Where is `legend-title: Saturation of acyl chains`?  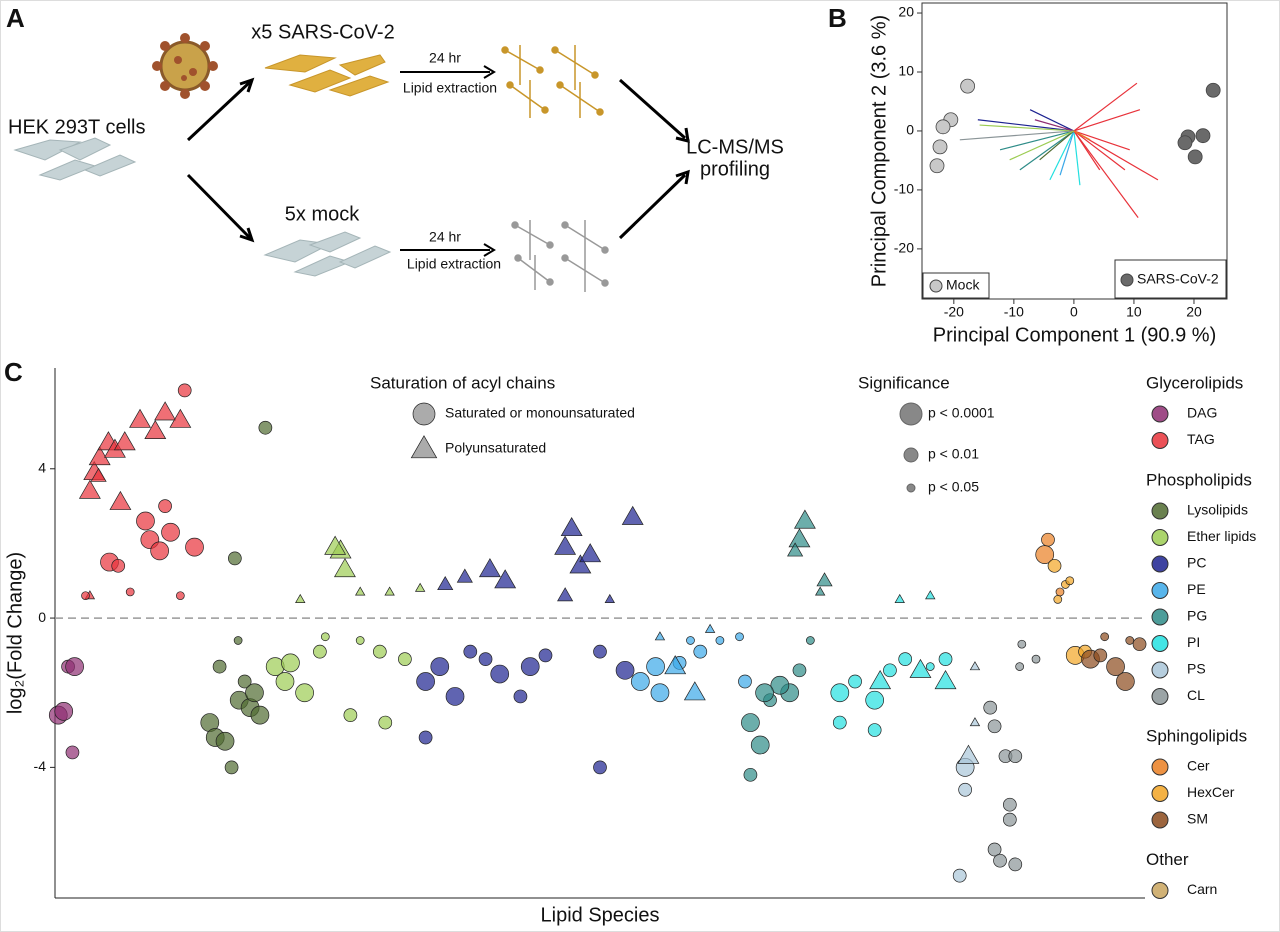
legend-title: Saturation of acyl chains is located at coordinates (462, 382).